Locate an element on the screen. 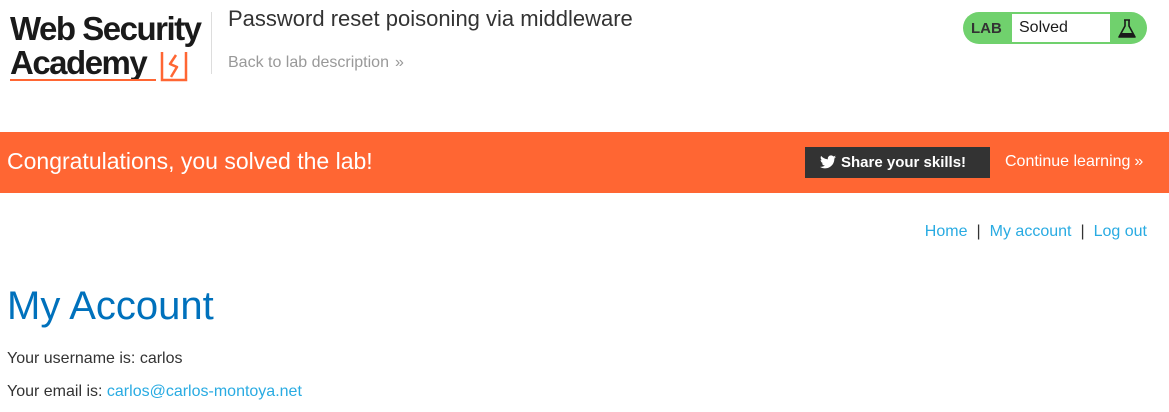 This screenshot has width=1169, height=412. username-value: carlos is located at coordinates (161, 358).